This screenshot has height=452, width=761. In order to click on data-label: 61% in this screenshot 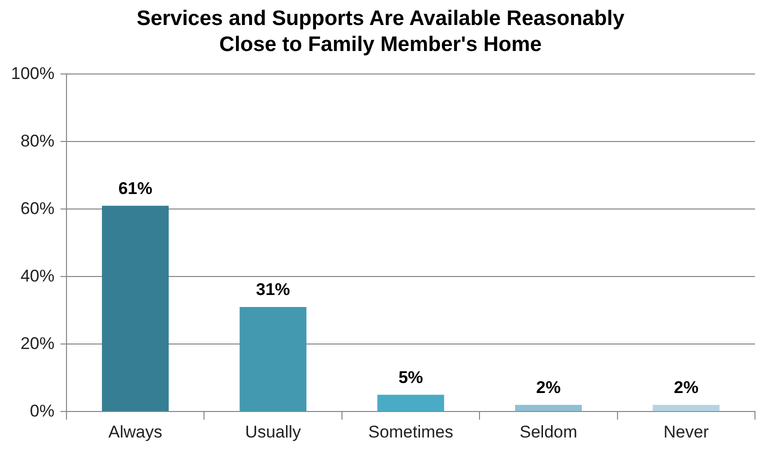, I will do `click(135, 188)`.